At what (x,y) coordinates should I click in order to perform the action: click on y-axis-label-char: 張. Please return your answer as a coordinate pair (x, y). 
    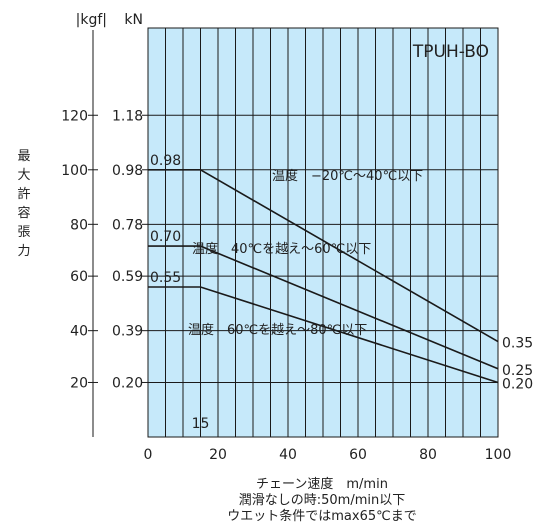
    Looking at the image, I should click on (23, 232).